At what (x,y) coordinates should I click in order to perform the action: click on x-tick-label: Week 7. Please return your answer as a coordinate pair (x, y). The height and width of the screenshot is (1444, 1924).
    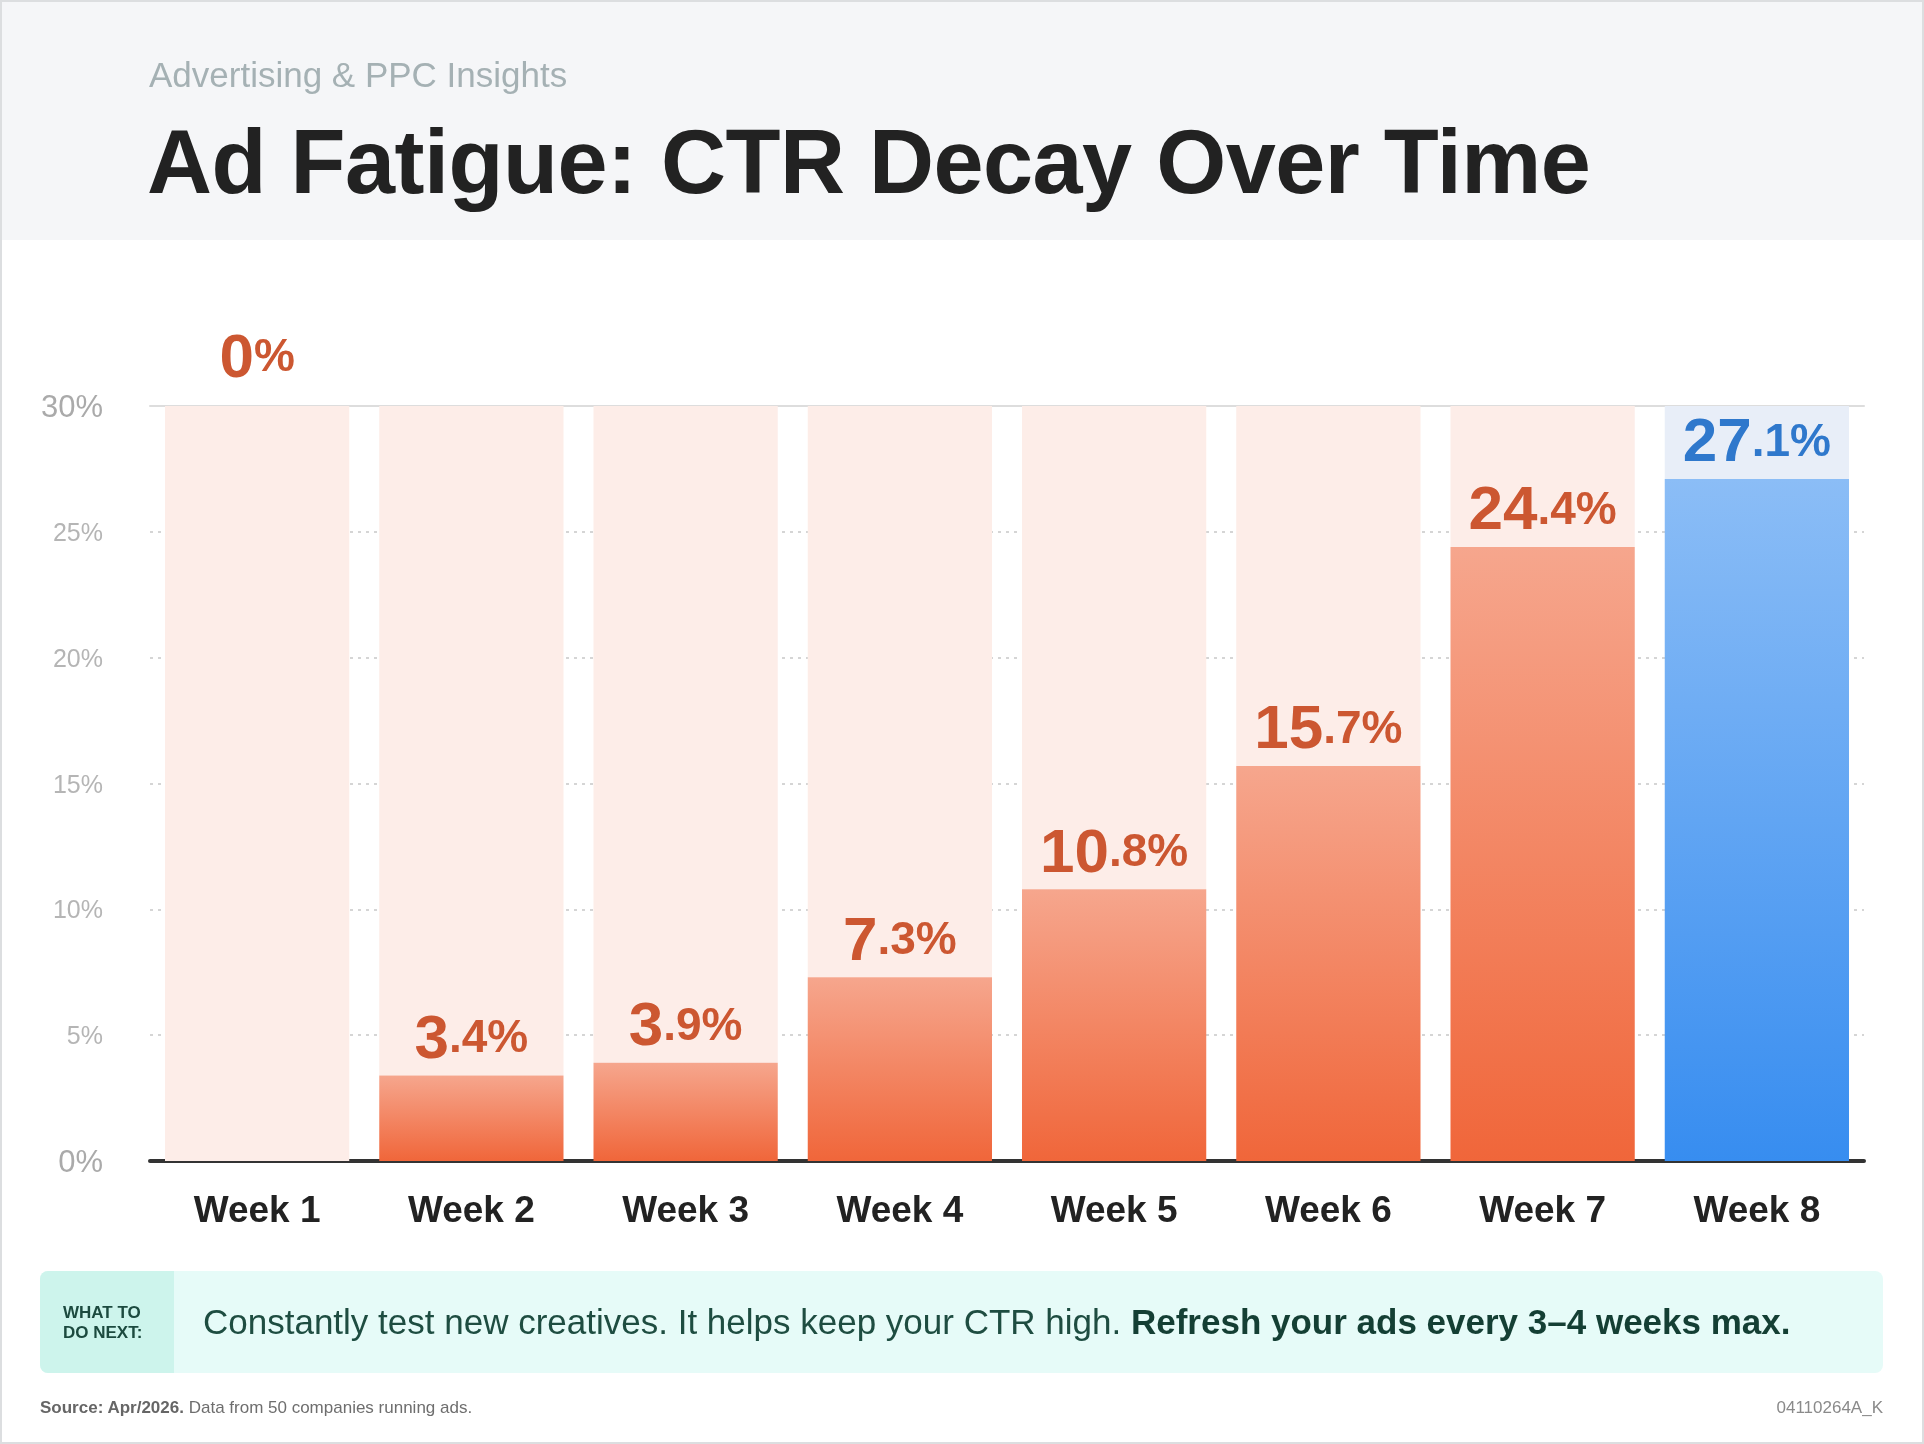
    Looking at the image, I should click on (1543, 1209).